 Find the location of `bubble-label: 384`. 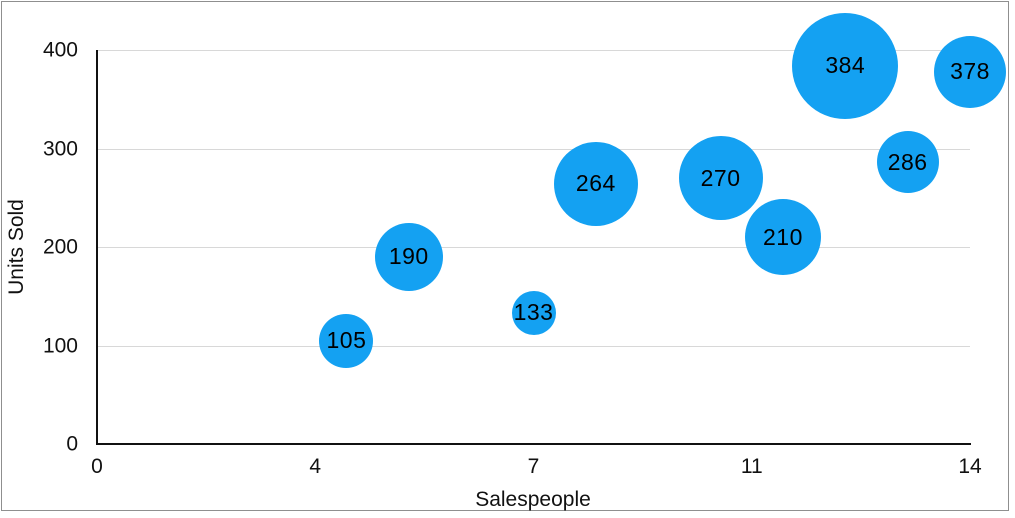

bubble-label: 384 is located at coordinates (845, 65).